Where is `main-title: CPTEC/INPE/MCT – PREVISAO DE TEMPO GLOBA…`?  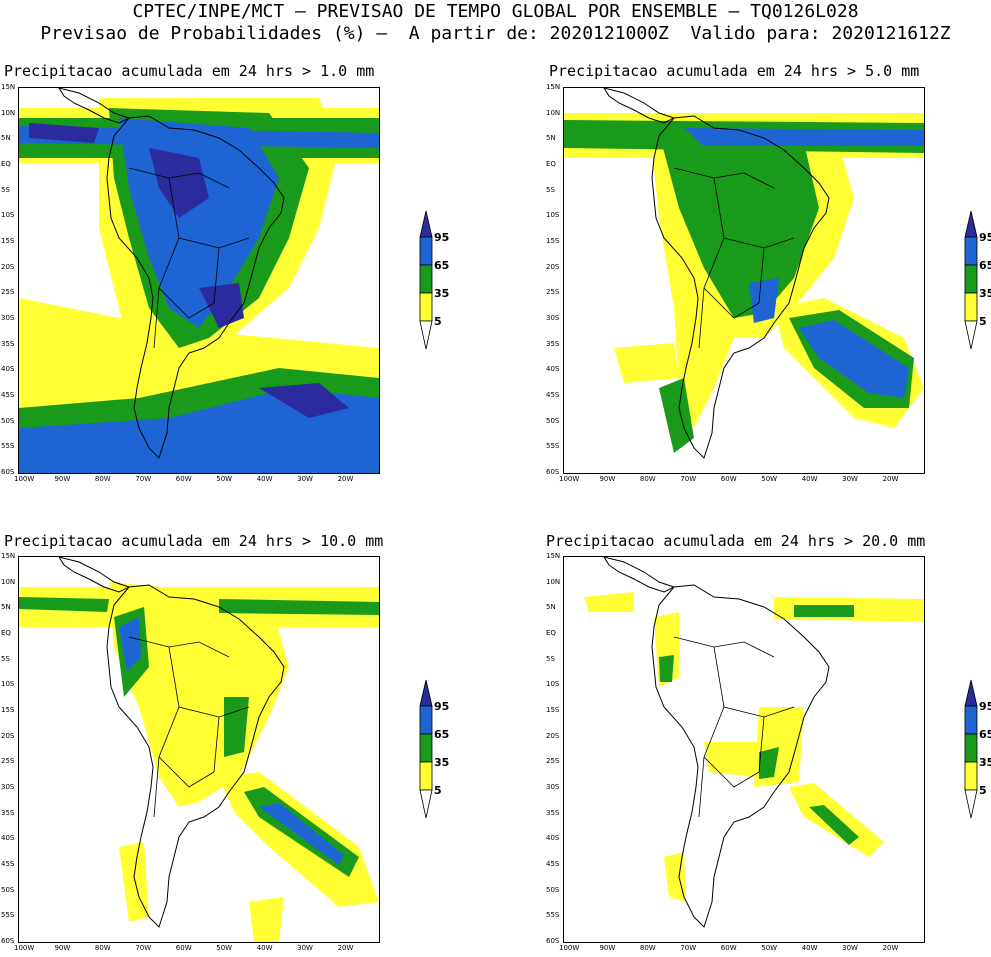 main-title: CPTEC/INPE/MCT – PREVISAO DE TEMPO GLOBA… is located at coordinates (495, 11).